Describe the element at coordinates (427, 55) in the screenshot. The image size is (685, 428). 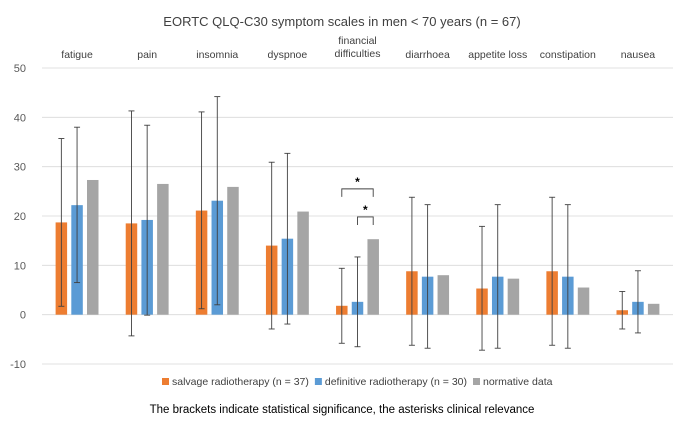
I see `category-label: diarrhoea` at that location.